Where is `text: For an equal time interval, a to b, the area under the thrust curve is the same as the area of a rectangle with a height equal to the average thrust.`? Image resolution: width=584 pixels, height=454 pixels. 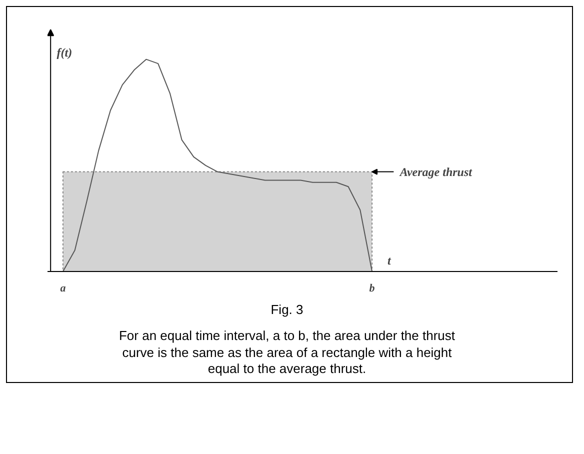 text: For an equal time interval, a to b, the area under the thrust curve is the same as the area of a rectangle with a height equal to the average thrust. is located at coordinates (287, 352).